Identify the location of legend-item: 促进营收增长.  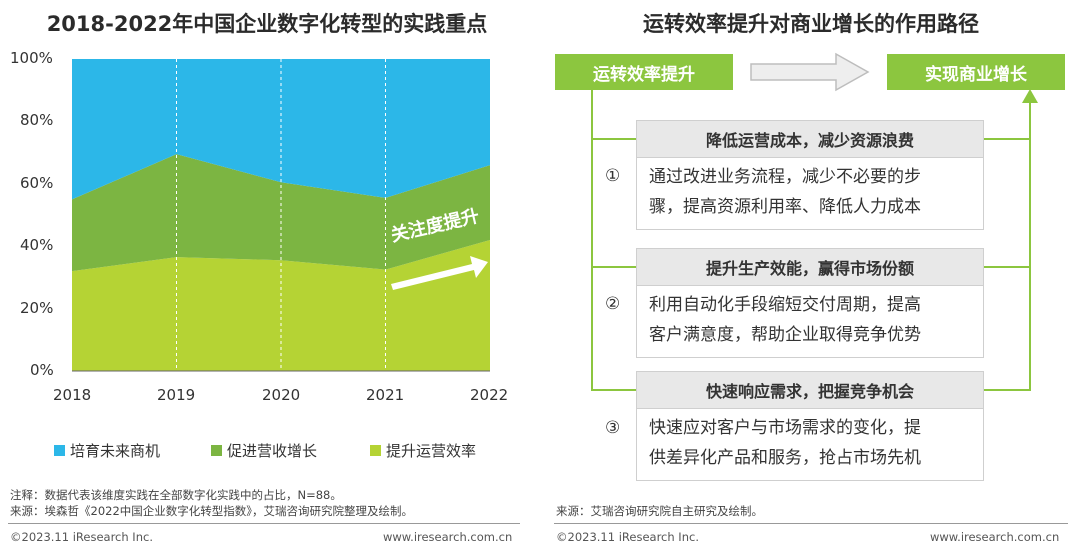
(264, 450).